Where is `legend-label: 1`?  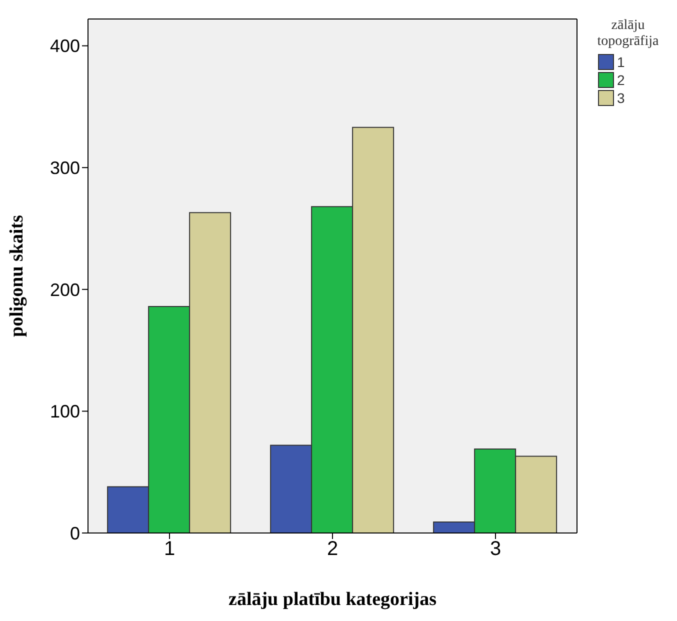 legend-label: 1 is located at coordinates (621, 62).